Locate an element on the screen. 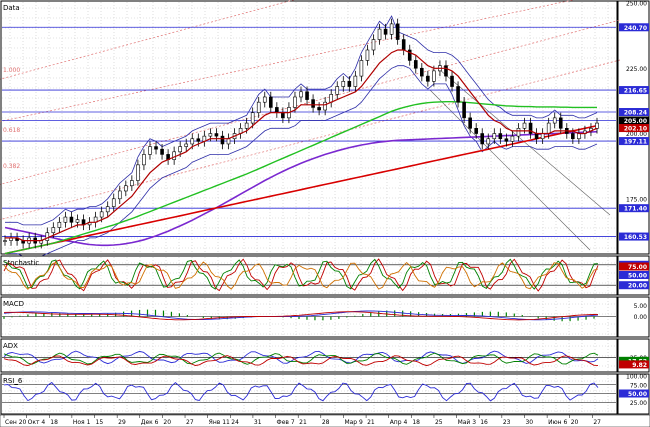  price-tag-label: 9.82 is located at coordinates (639, 365).